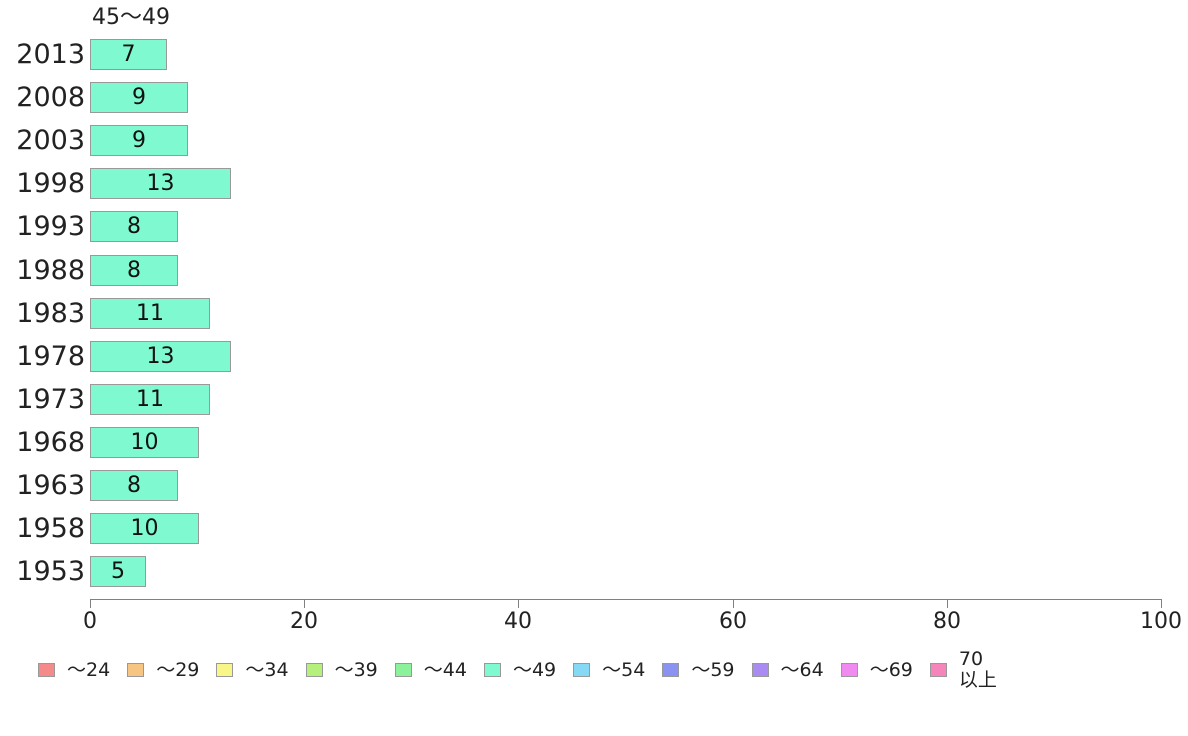  Describe the element at coordinates (50, 528) in the screenshot. I see `category-label: 1958` at that location.